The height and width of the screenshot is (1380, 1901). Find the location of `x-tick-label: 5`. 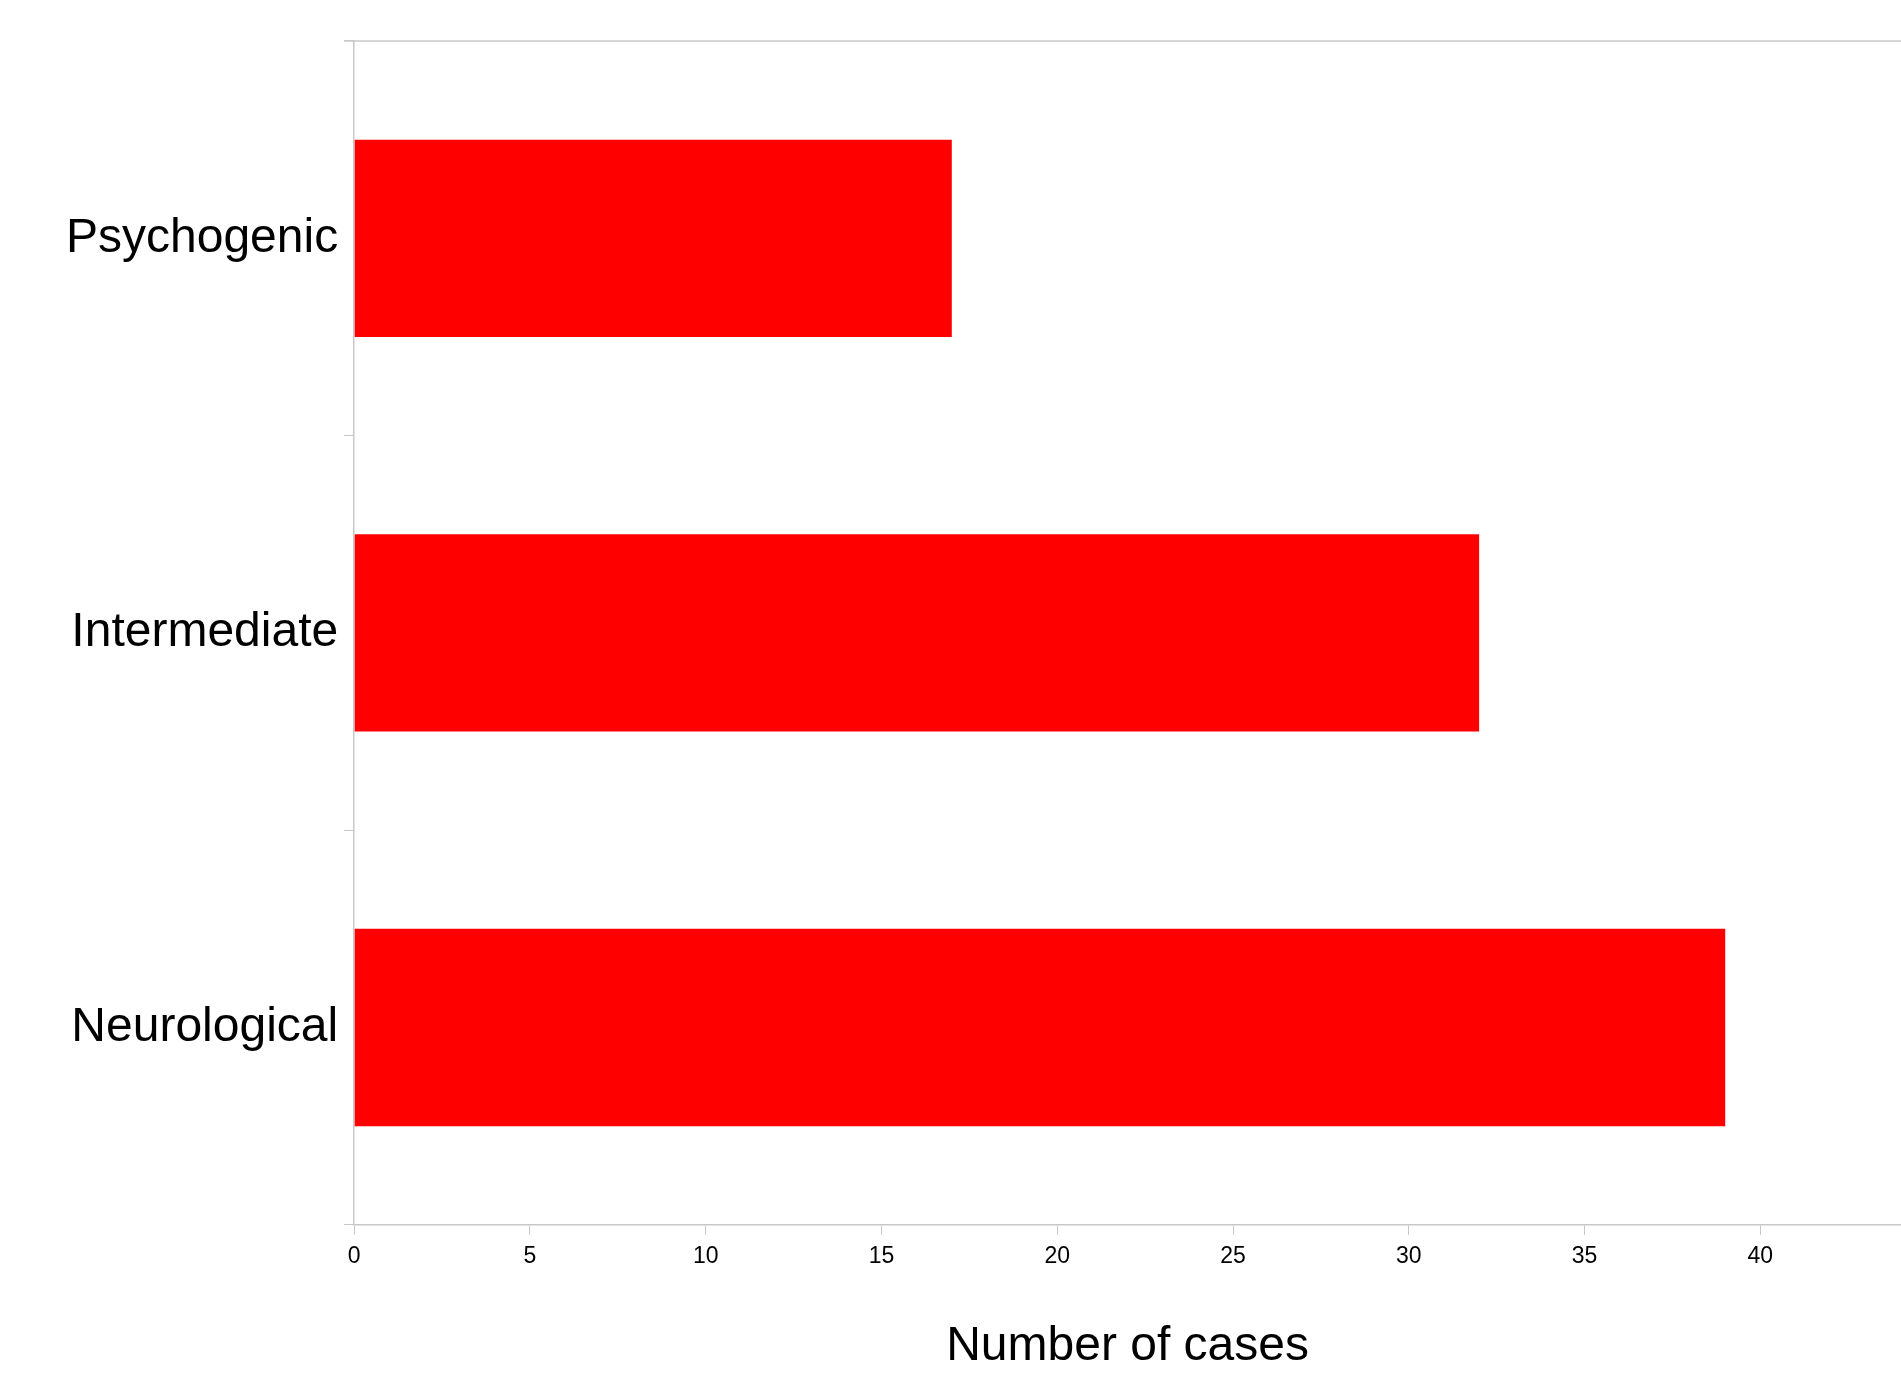

x-tick-label: 5 is located at coordinates (530, 1254).